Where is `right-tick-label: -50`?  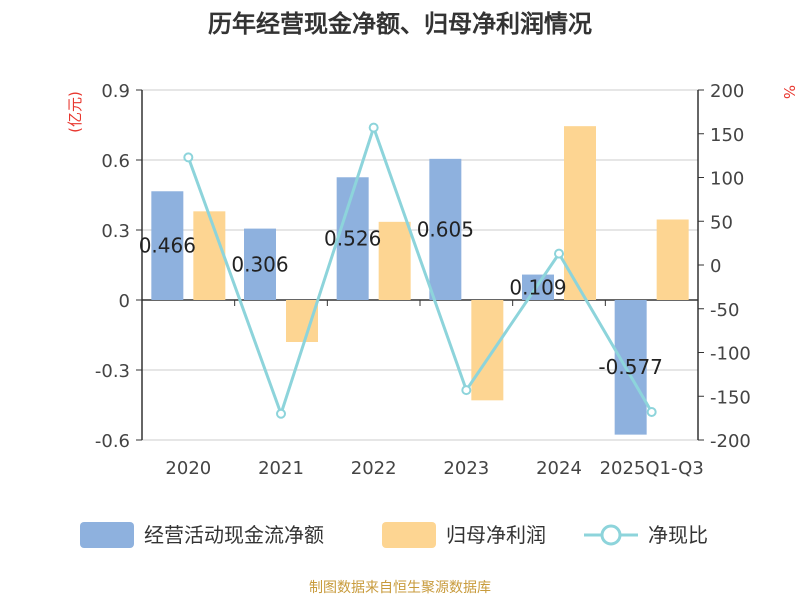
right-tick-label: -50 is located at coordinates (724, 310).